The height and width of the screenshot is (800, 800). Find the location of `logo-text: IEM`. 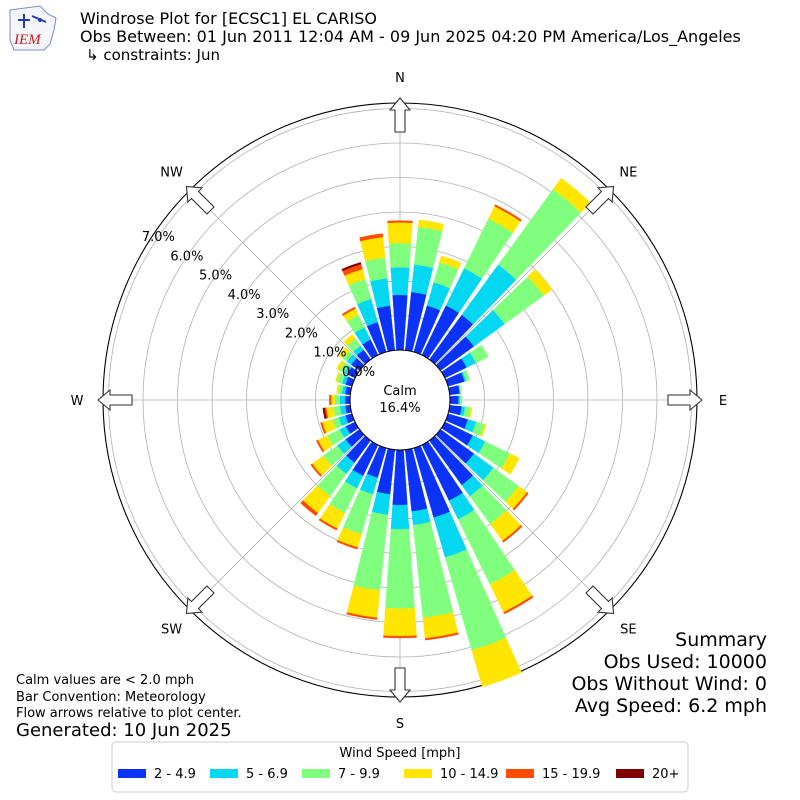

logo-text: IEM is located at coordinates (27, 40).